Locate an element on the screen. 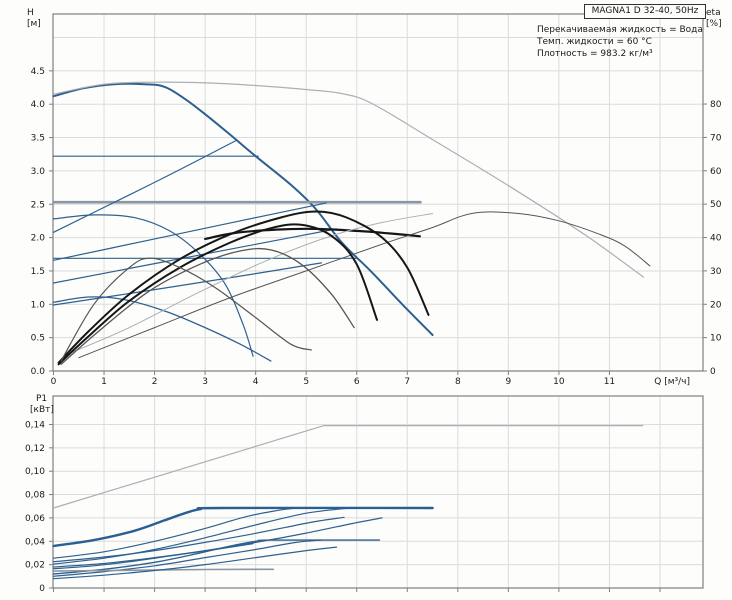  p1-axis-label: P1 [кВт] is located at coordinates (42, 405).